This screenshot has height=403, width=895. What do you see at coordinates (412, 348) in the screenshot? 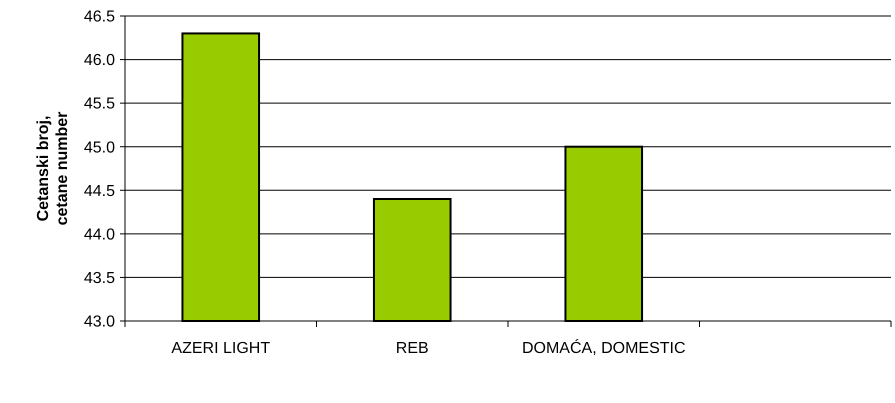
I see `x-tick-label: REB` at bounding box center [412, 348].